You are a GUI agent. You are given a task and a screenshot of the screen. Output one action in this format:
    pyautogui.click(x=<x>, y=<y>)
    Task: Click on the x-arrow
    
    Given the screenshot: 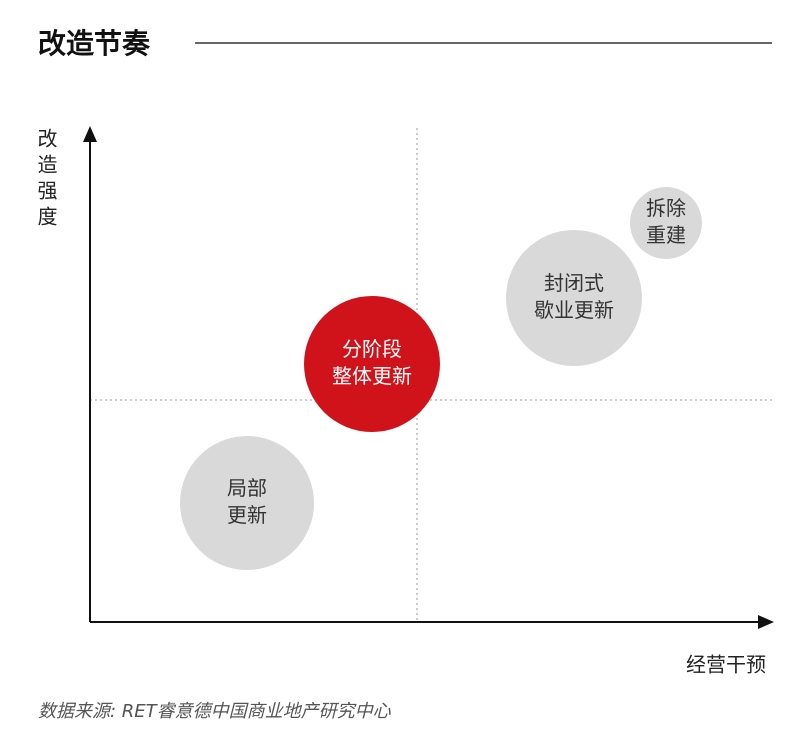 What is the action you would take?
    pyautogui.click(x=766, y=622)
    